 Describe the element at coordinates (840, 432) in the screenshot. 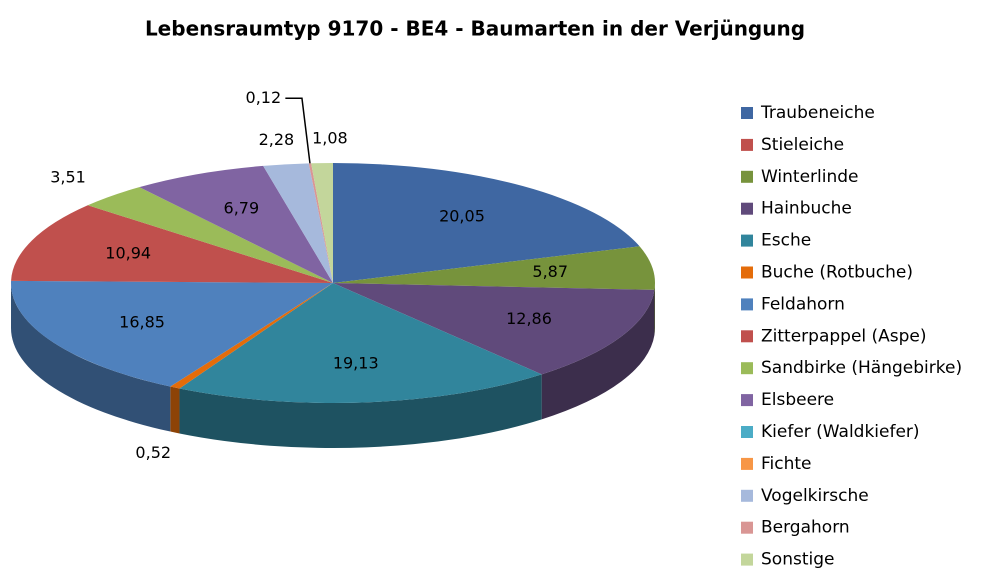

I see `legend-label: Kiefer (Waldkiefer)` at that location.